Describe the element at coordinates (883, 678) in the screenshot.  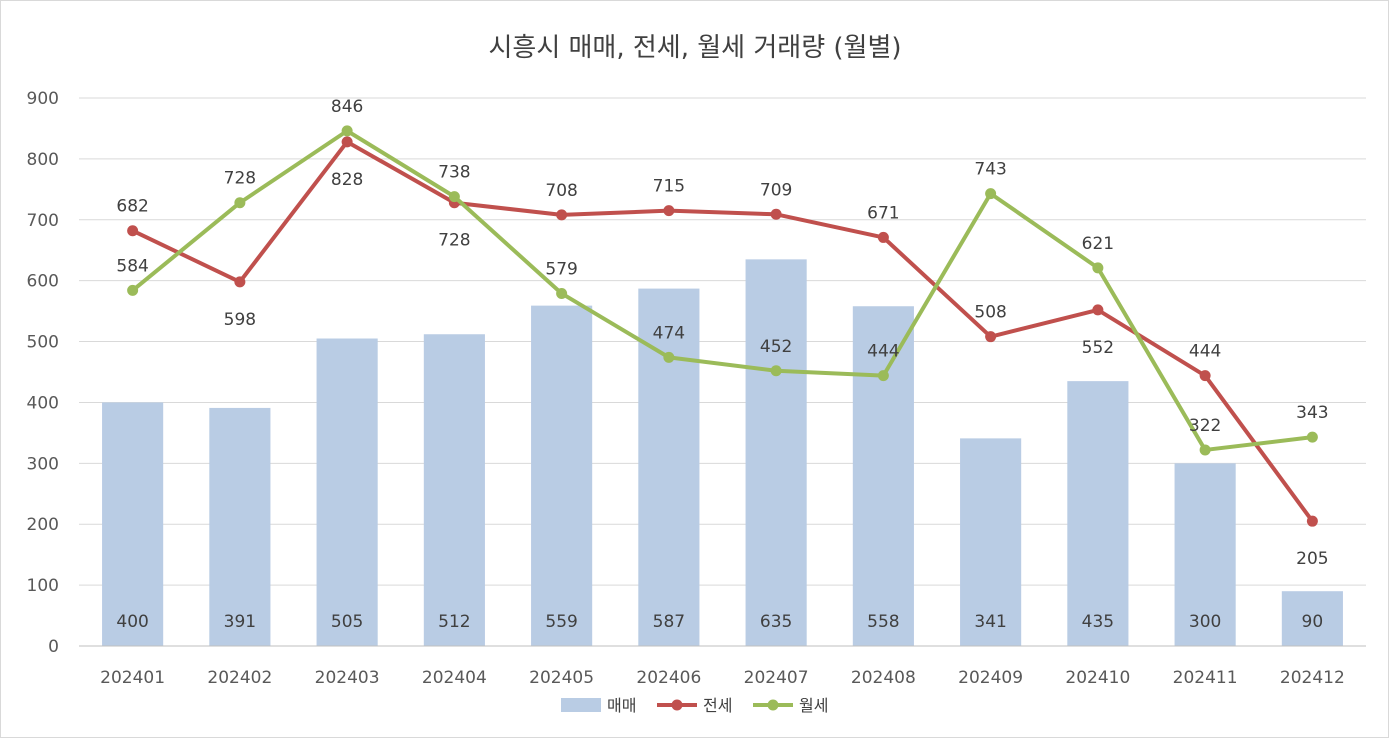
I see `x-tick-label: 202408` at that location.